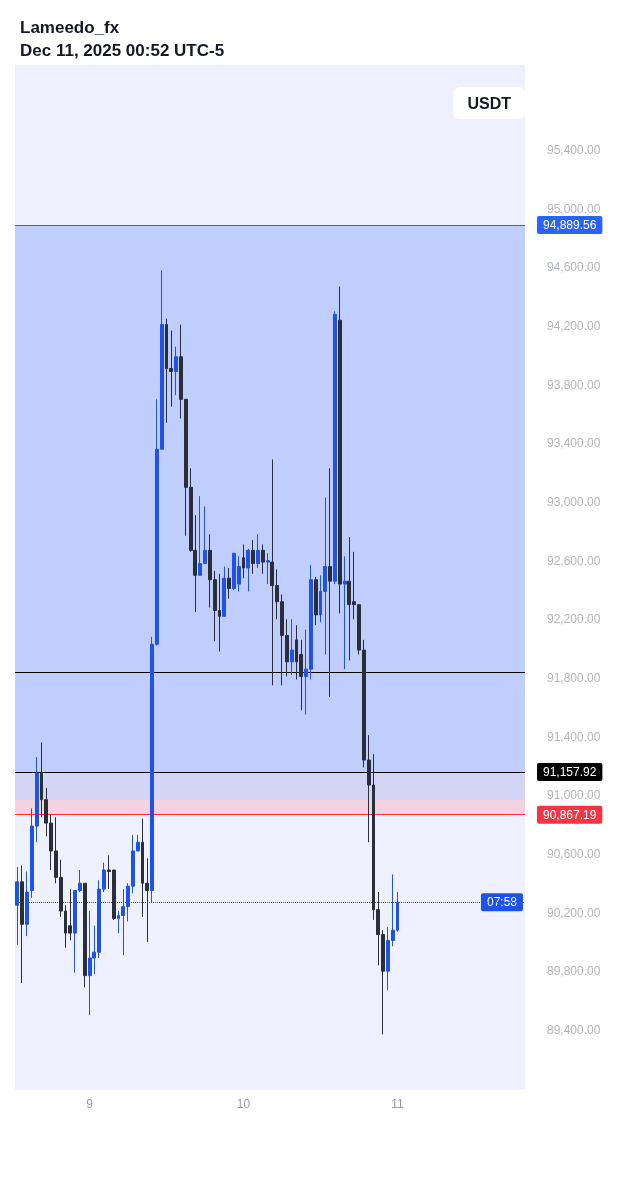 Image resolution: width=637 pixels, height=1200 pixels. Describe the element at coordinates (122, 50) in the screenshot. I see `chart-subtitle: Dec 11, 2025 00:52 UTC-5` at that location.